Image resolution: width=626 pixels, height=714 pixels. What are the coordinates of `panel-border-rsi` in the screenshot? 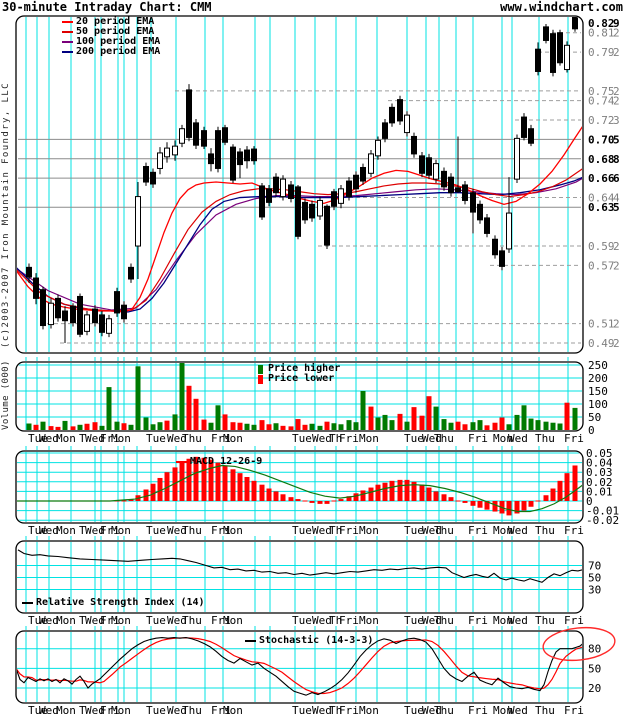 It's located at (299, 577).